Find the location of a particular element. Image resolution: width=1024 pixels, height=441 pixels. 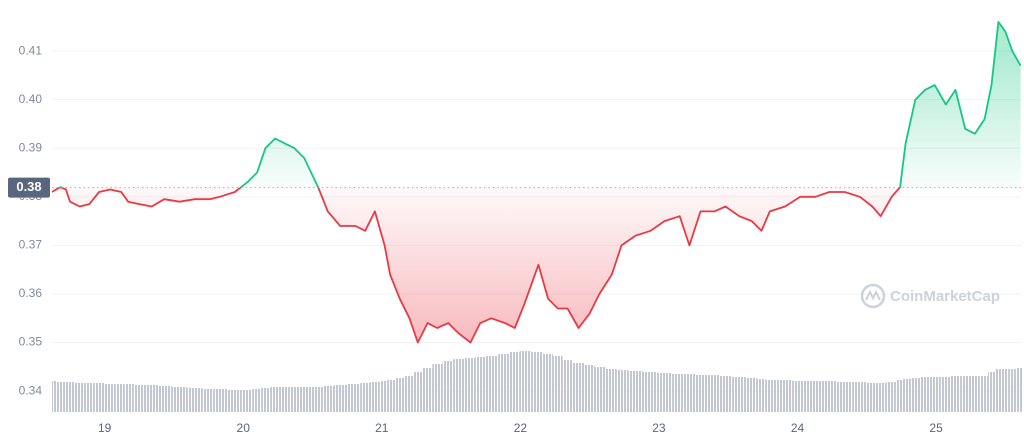

x-tick-label: 19 is located at coordinates (105, 428).